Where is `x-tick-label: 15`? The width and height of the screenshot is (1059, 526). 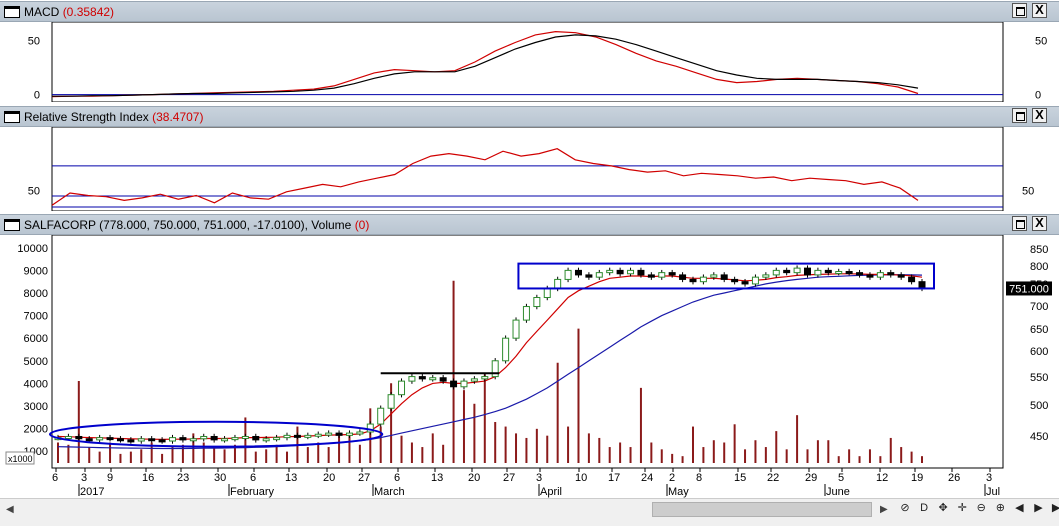 x-tick-label: 15 is located at coordinates (740, 478).